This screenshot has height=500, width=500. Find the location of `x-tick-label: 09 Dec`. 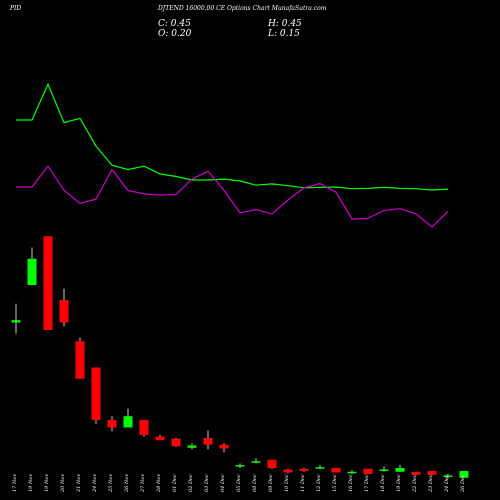

x-tick-label: 09 Dec is located at coordinates (271, 483).